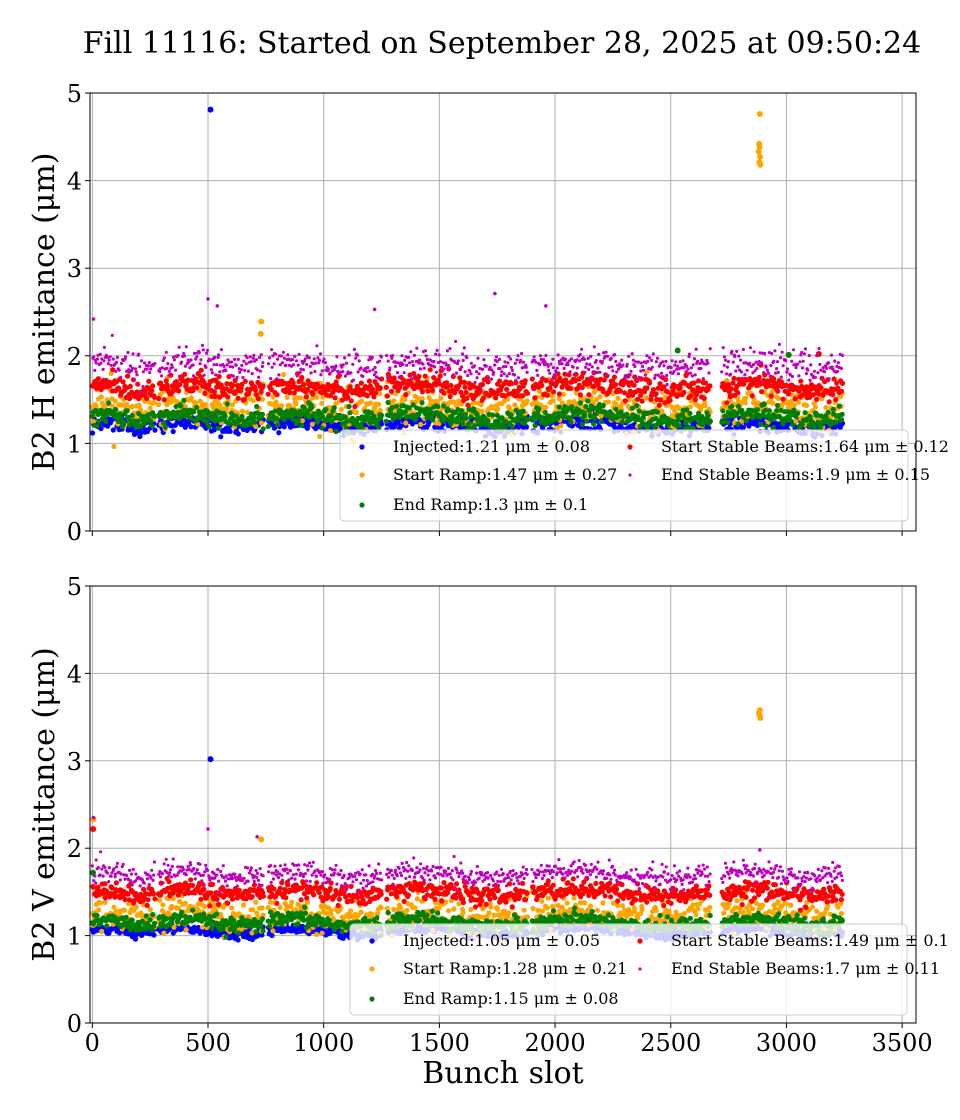  Describe the element at coordinates (74, 94) in the screenshot. I see `y-tick-label: 5` at that location.